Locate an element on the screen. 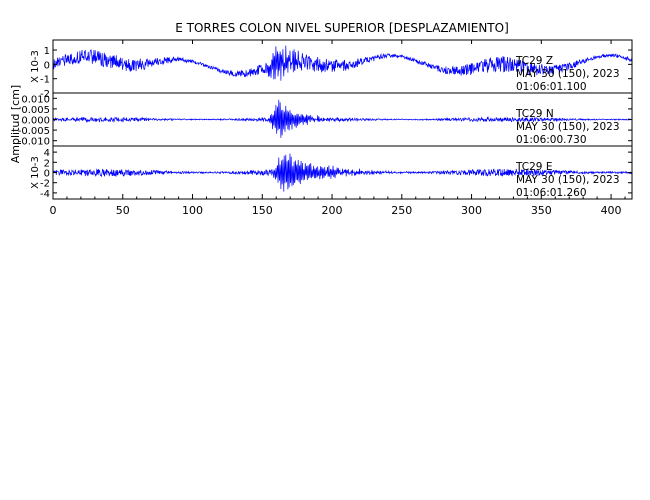 This screenshot has width=650, height=500. y-tick-label: 0.010 is located at coordinates (35, 99).